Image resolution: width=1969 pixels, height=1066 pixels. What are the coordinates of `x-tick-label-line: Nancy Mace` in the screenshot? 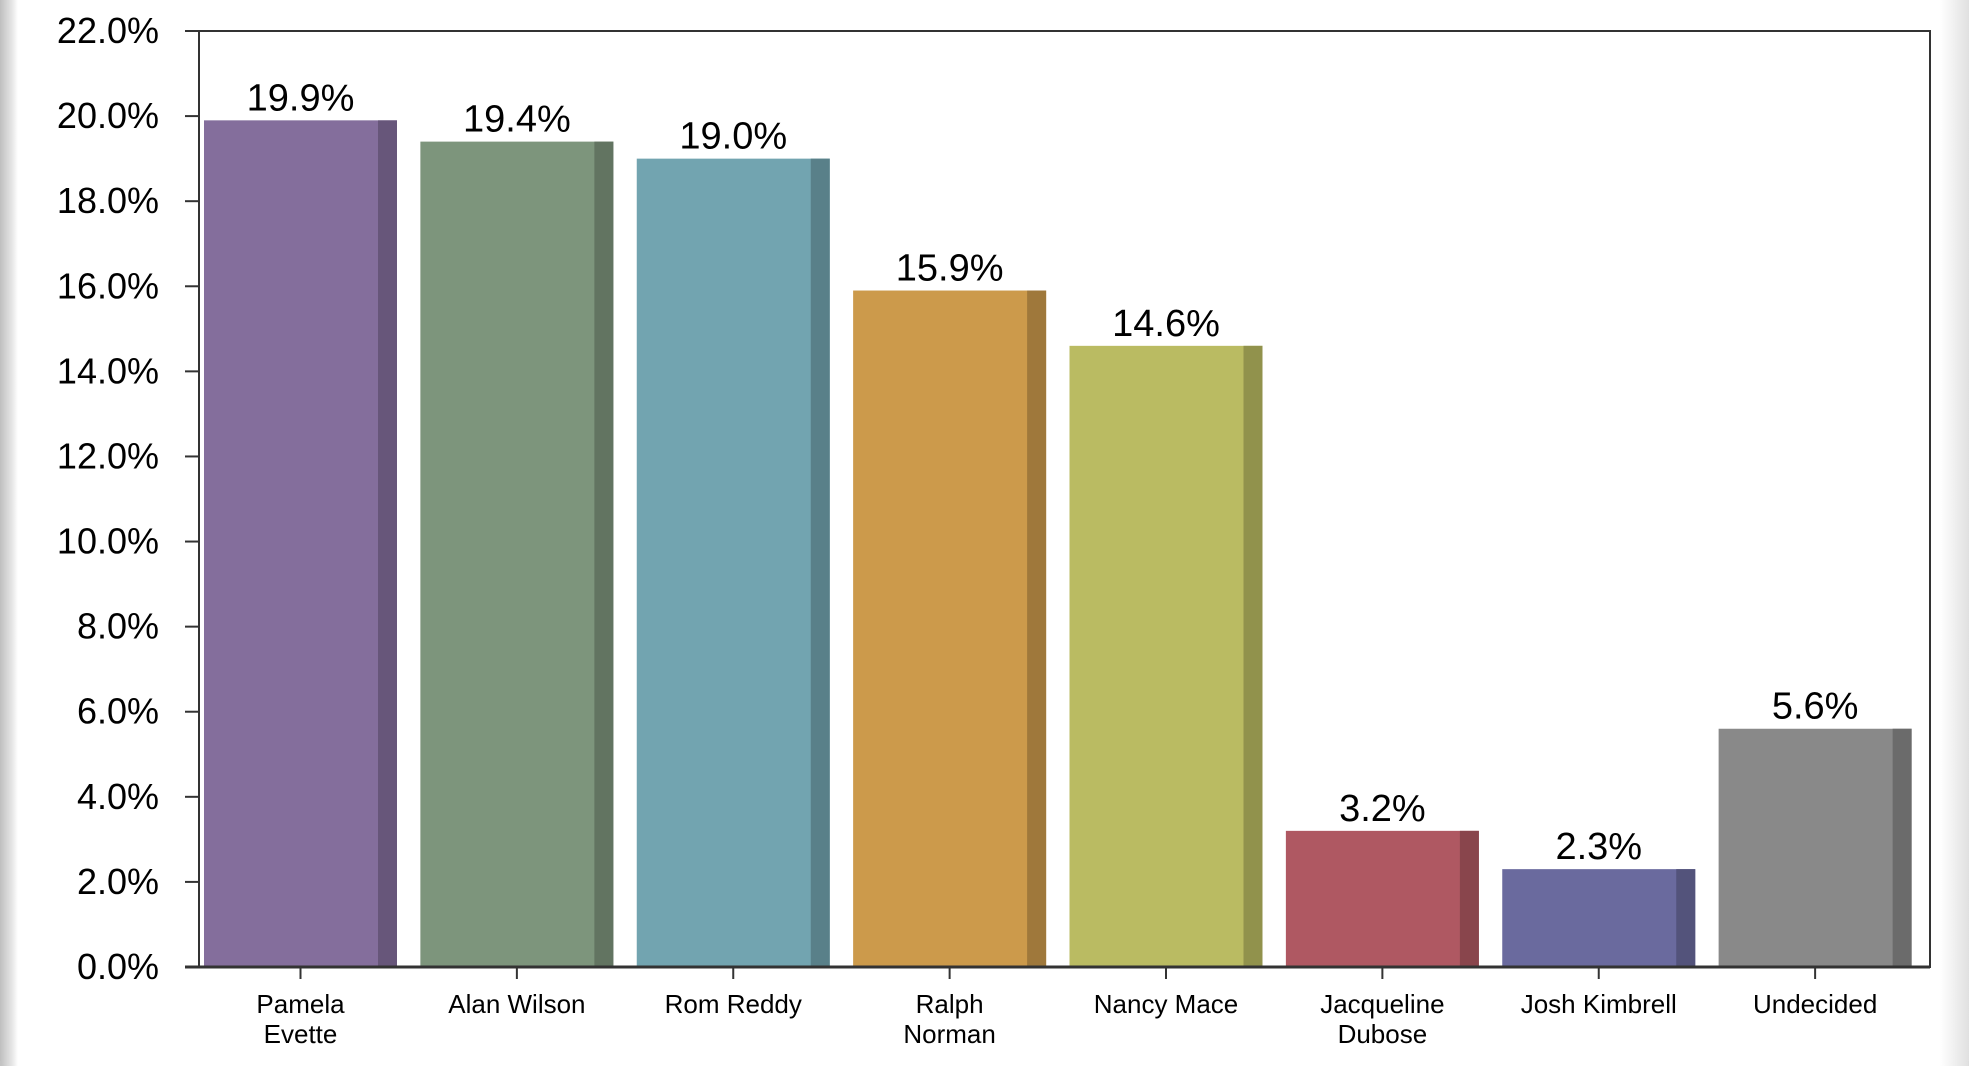 It's located at (1166, 1004).